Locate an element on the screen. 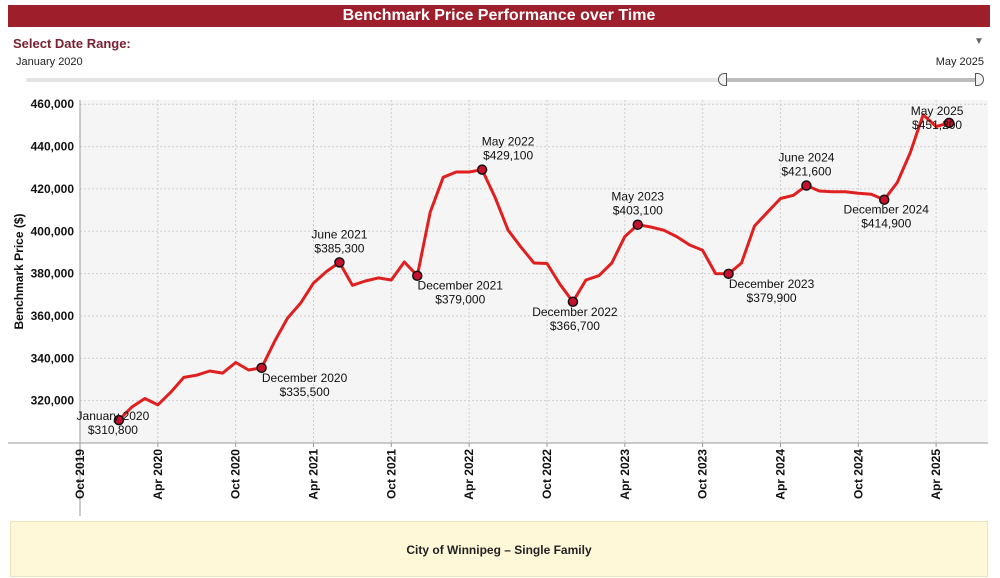 The width and height of the screenshot is (1000, 578). annotation-price-label: $385,300 is located at coordinates (339, 248).